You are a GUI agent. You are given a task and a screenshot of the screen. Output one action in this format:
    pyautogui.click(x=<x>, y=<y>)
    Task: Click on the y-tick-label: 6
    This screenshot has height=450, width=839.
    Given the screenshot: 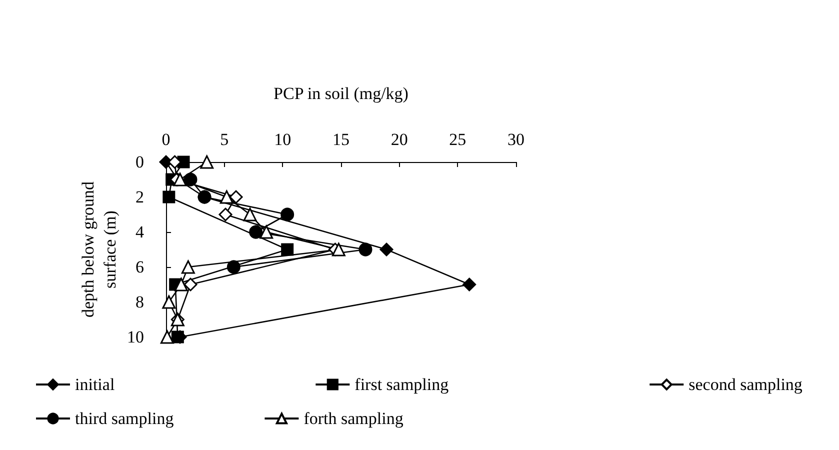 What is the action you would take?
    pyautogui.click(x=140, y=267)
    